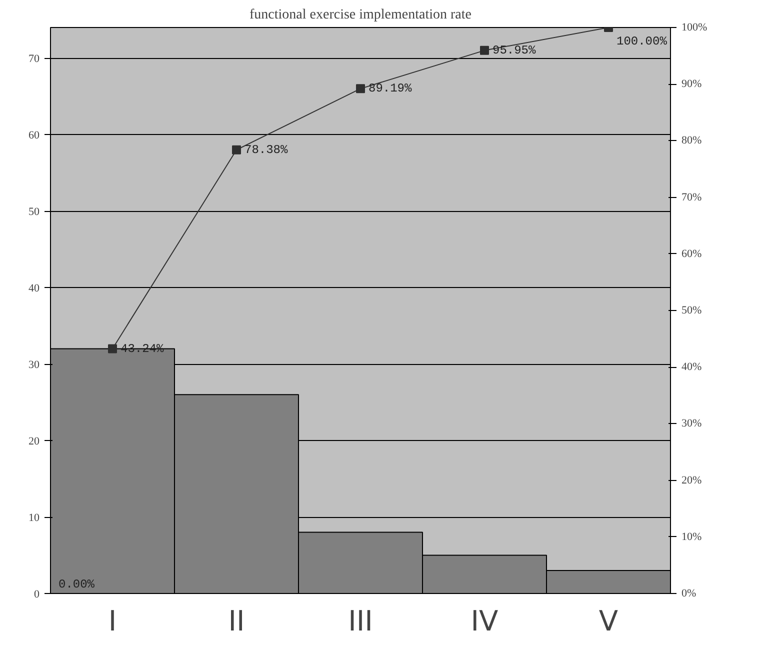 The width and height of the screenshot is (759, 654). Describe the element at coordinates (34, 442) in the screenshot. I see `y-tick-label: 20` at that location.